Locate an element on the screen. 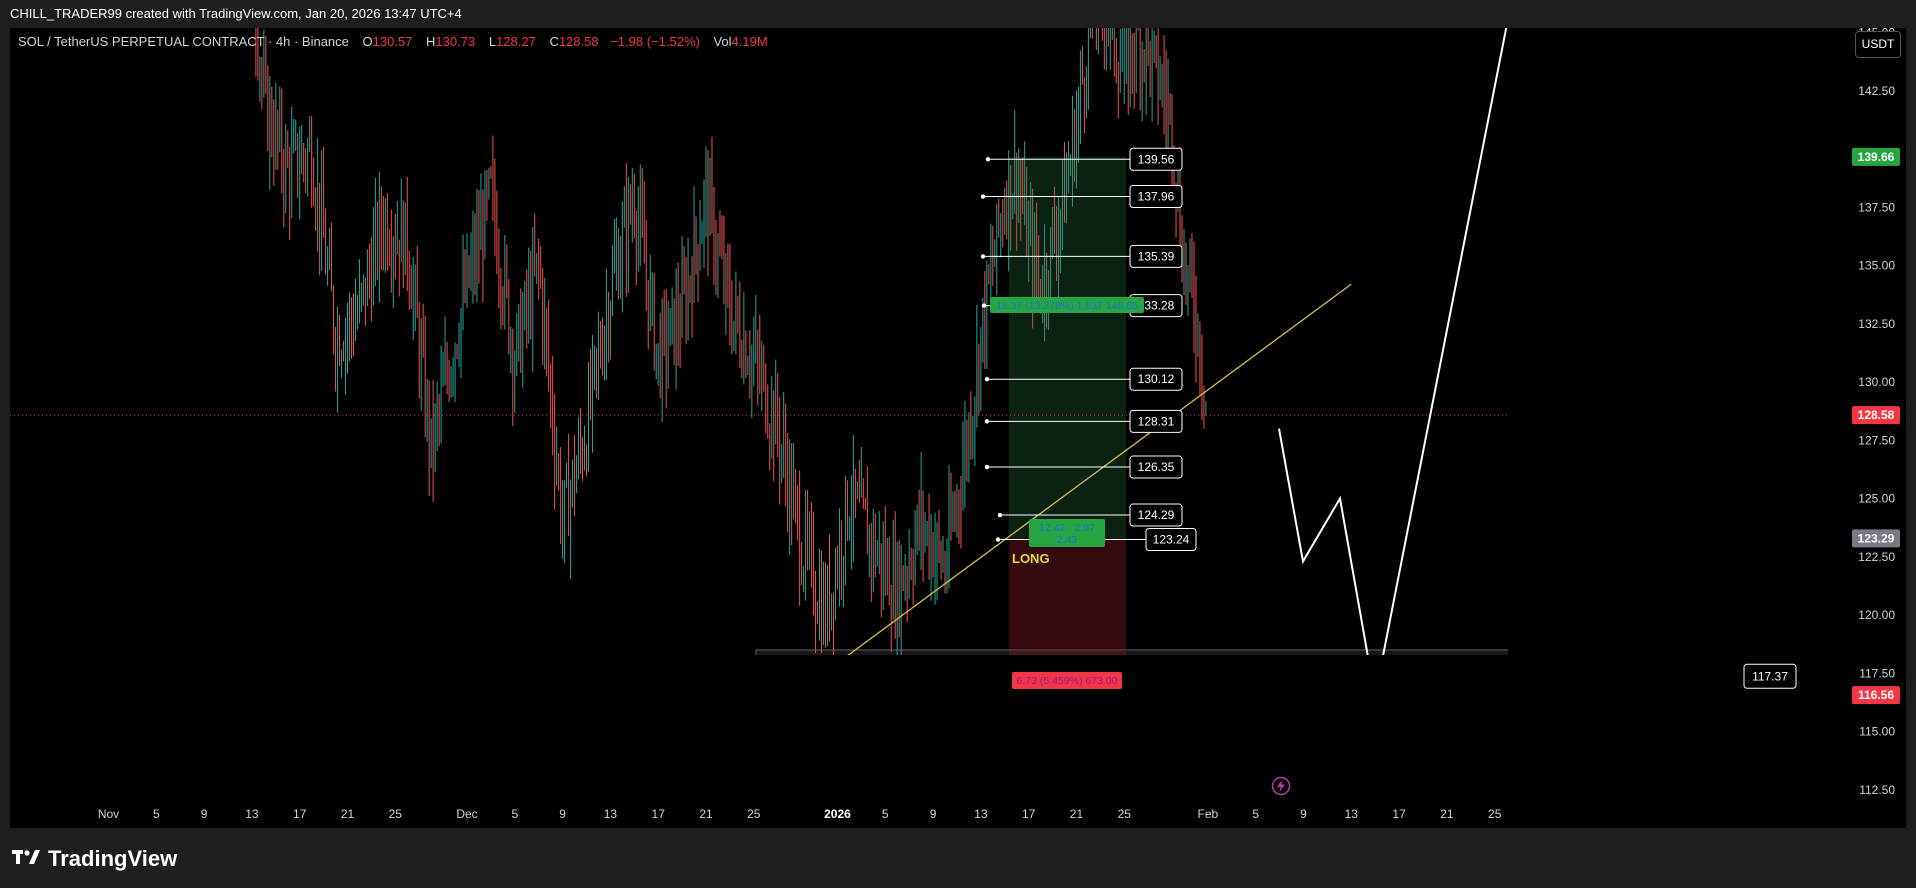 The image size is (1916, 888). y-tick-label: 125.00 is located at coordinates (1876, 499).